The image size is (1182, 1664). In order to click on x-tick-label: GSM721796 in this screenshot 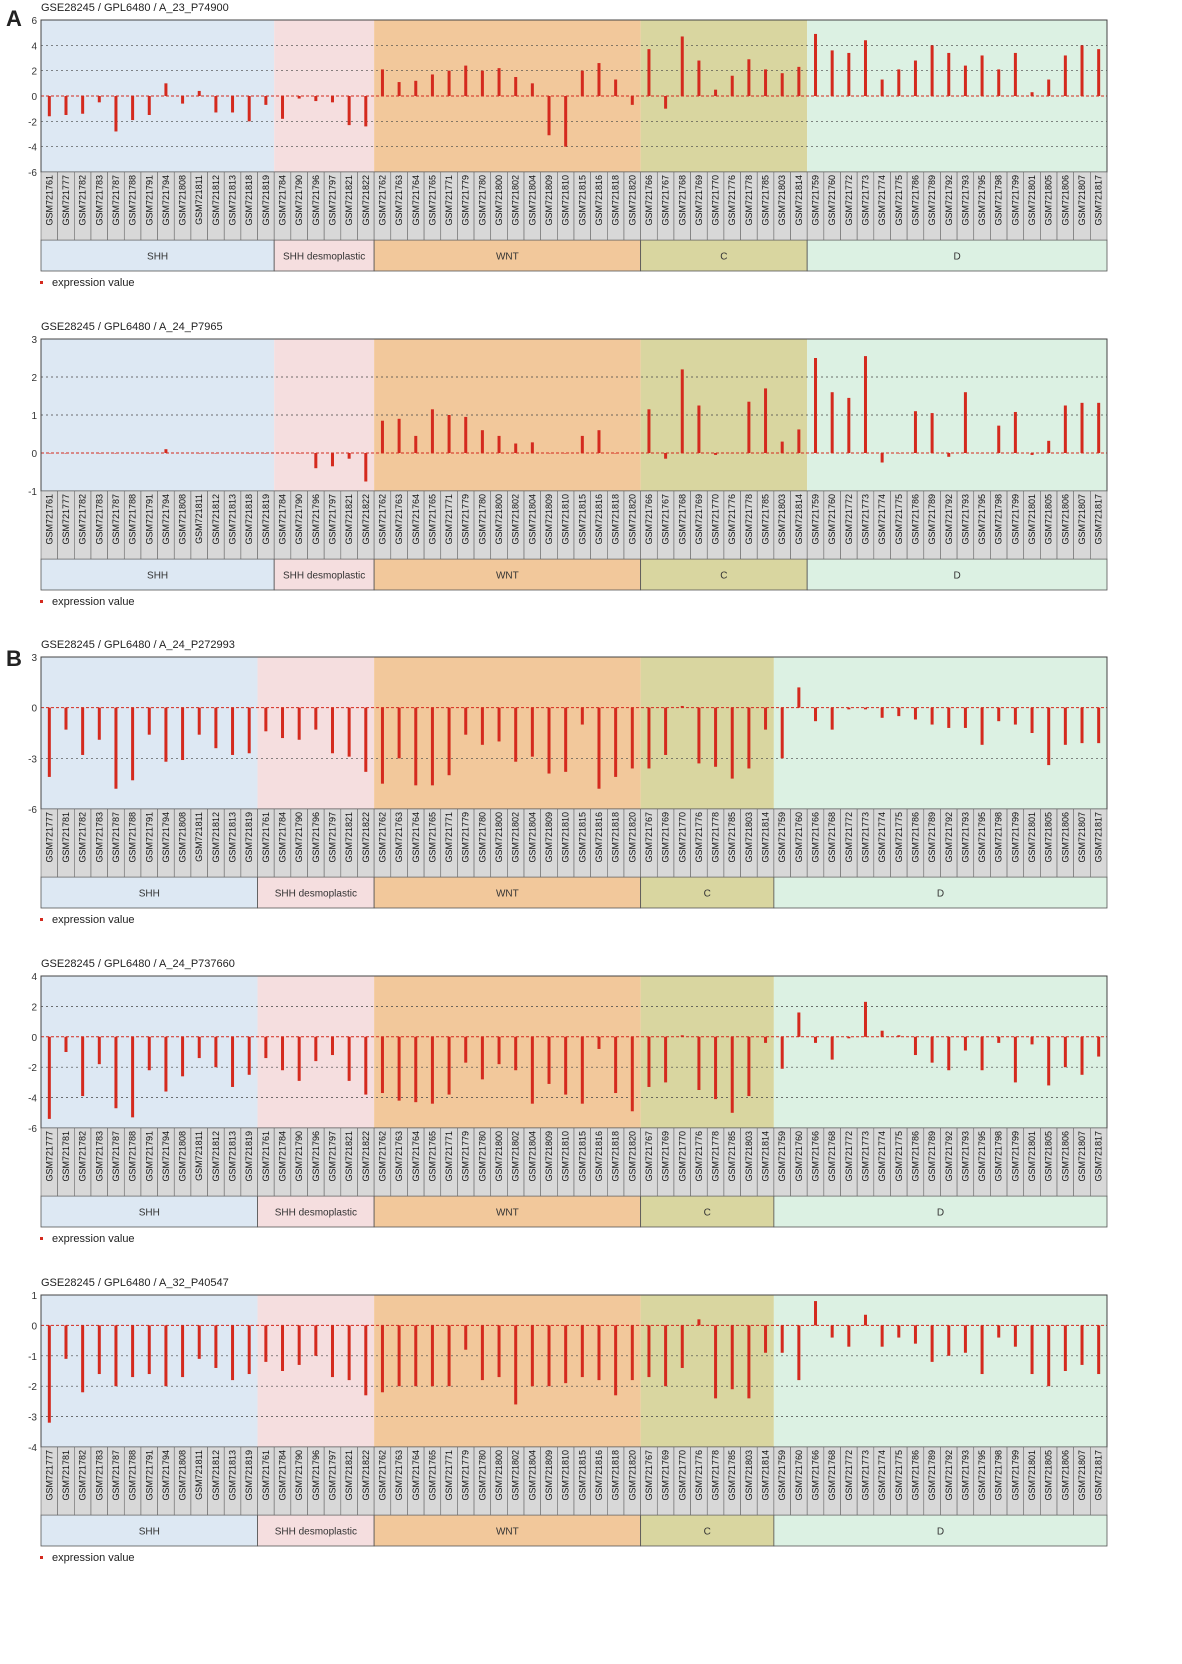, I will do `click(316, 1475)`.